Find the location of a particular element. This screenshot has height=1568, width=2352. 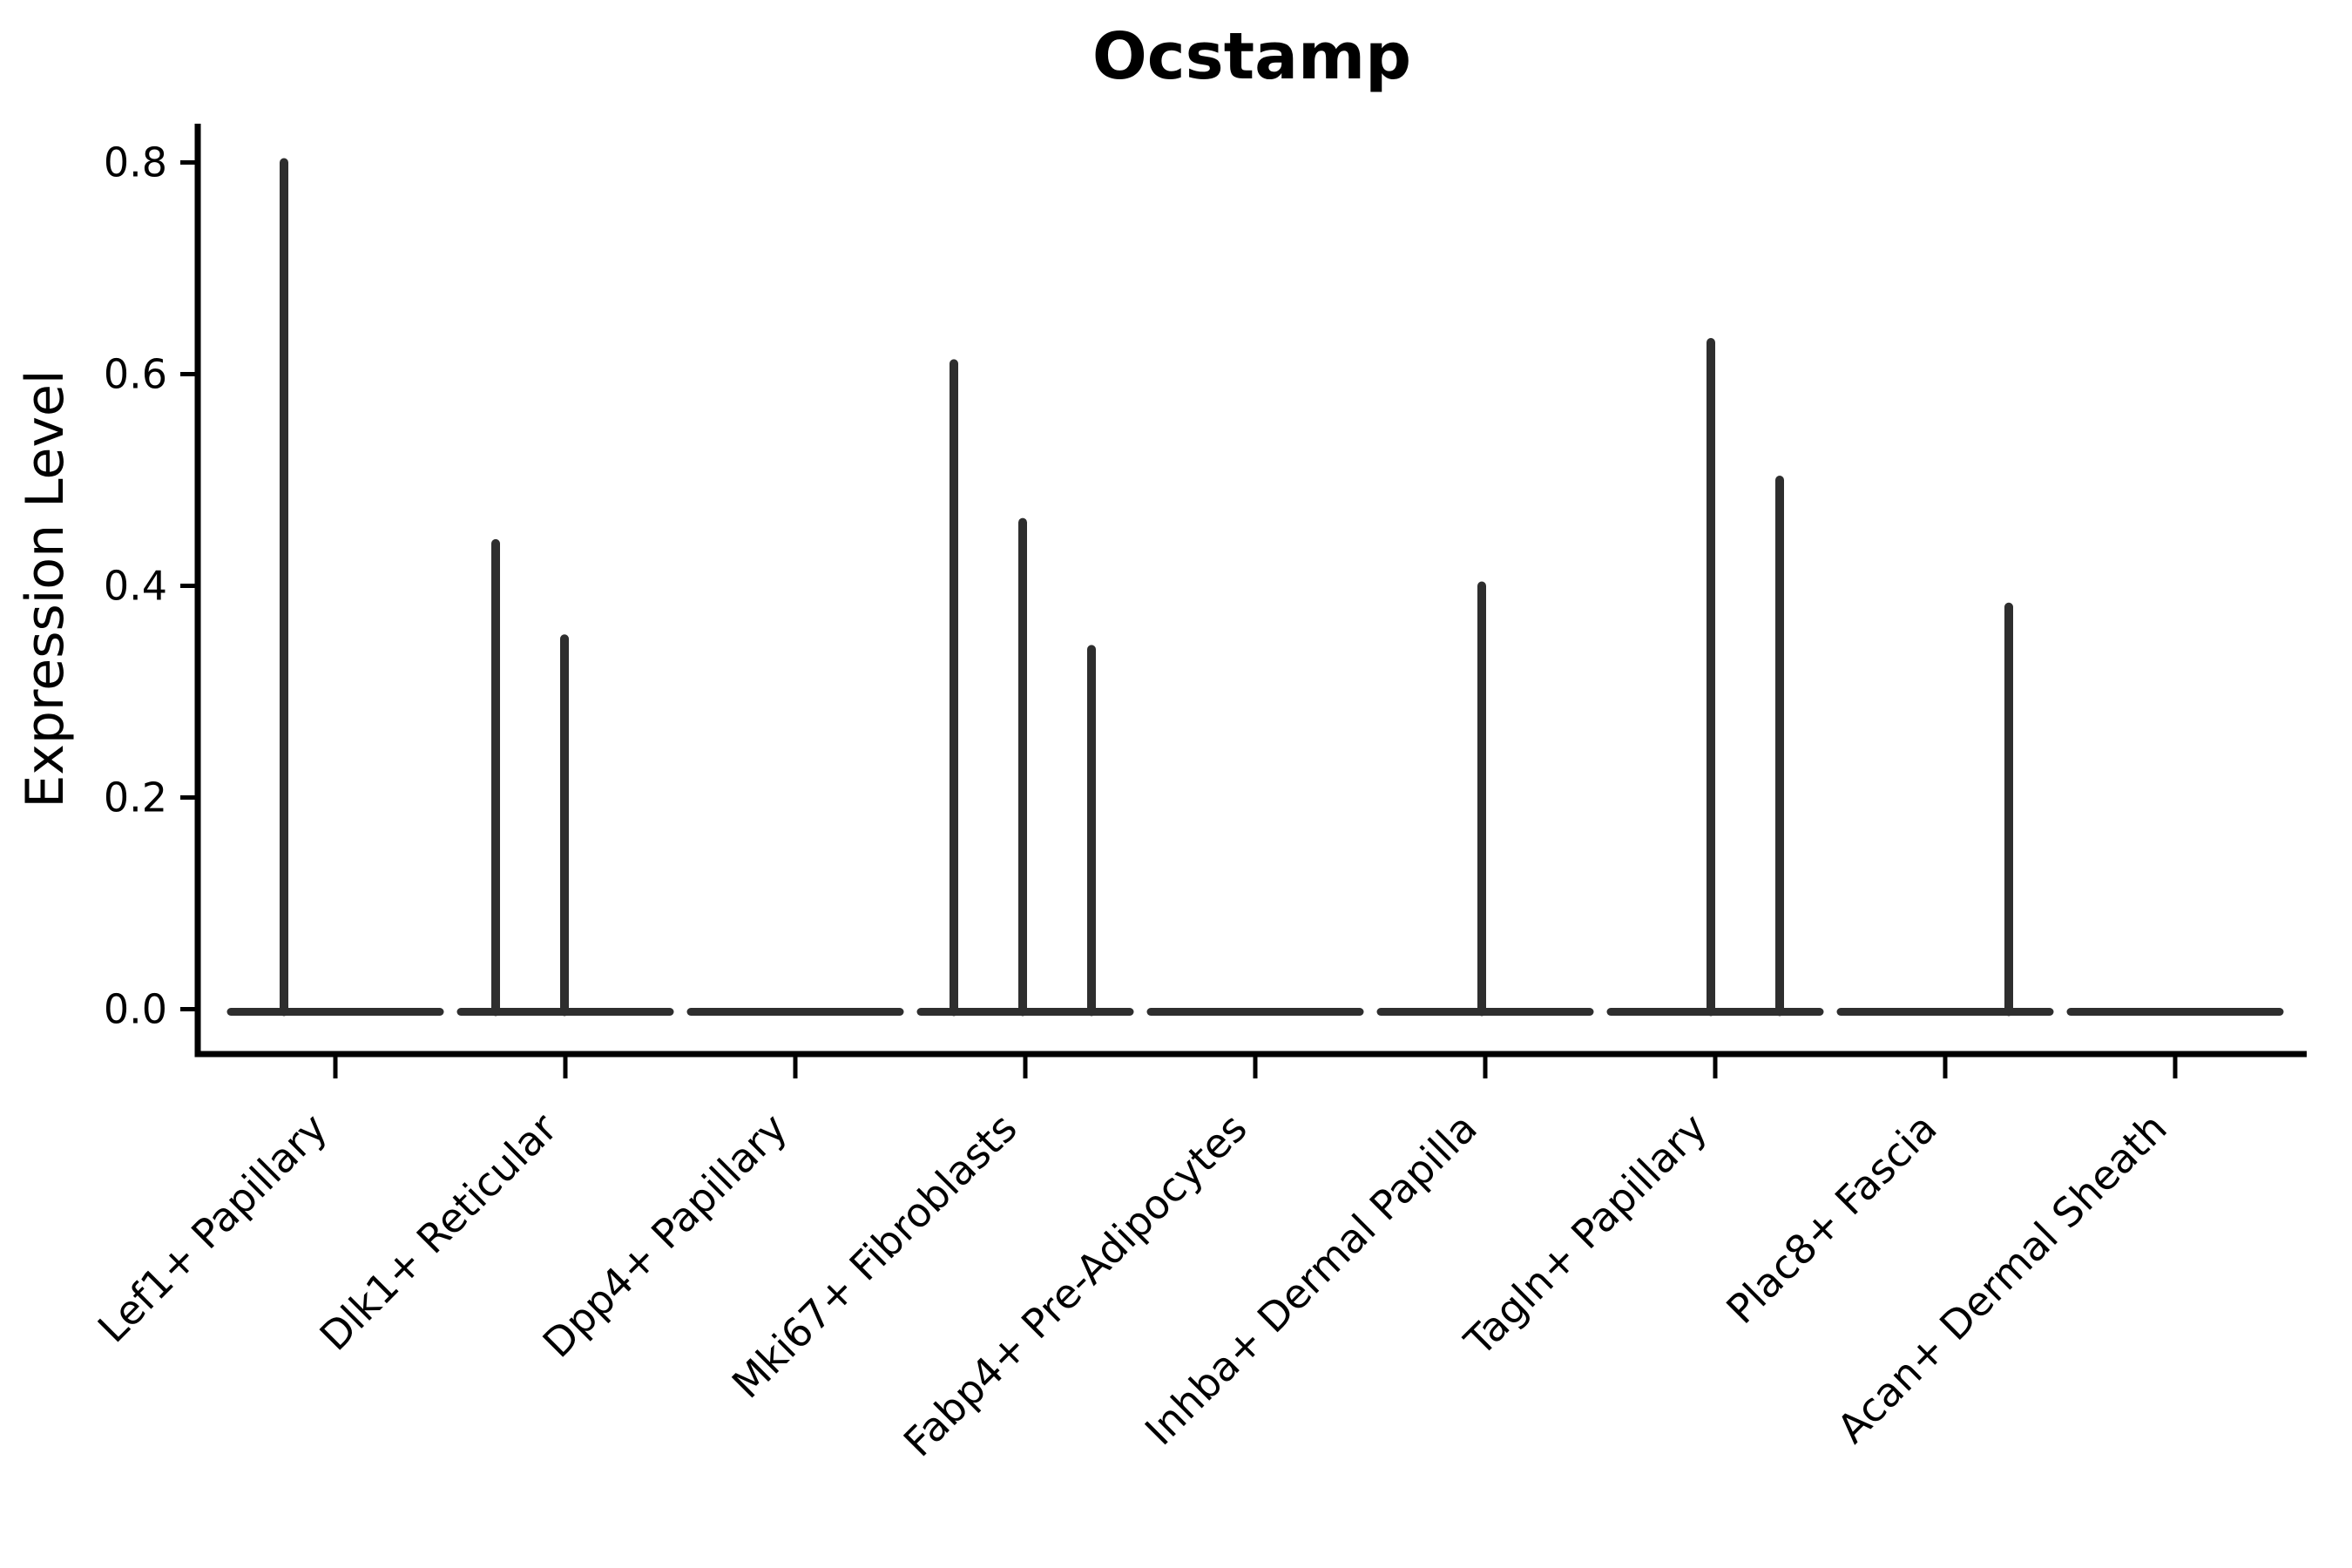

x-tick-label: Lef1+ Papillary is located at coordinates (212, 1228).